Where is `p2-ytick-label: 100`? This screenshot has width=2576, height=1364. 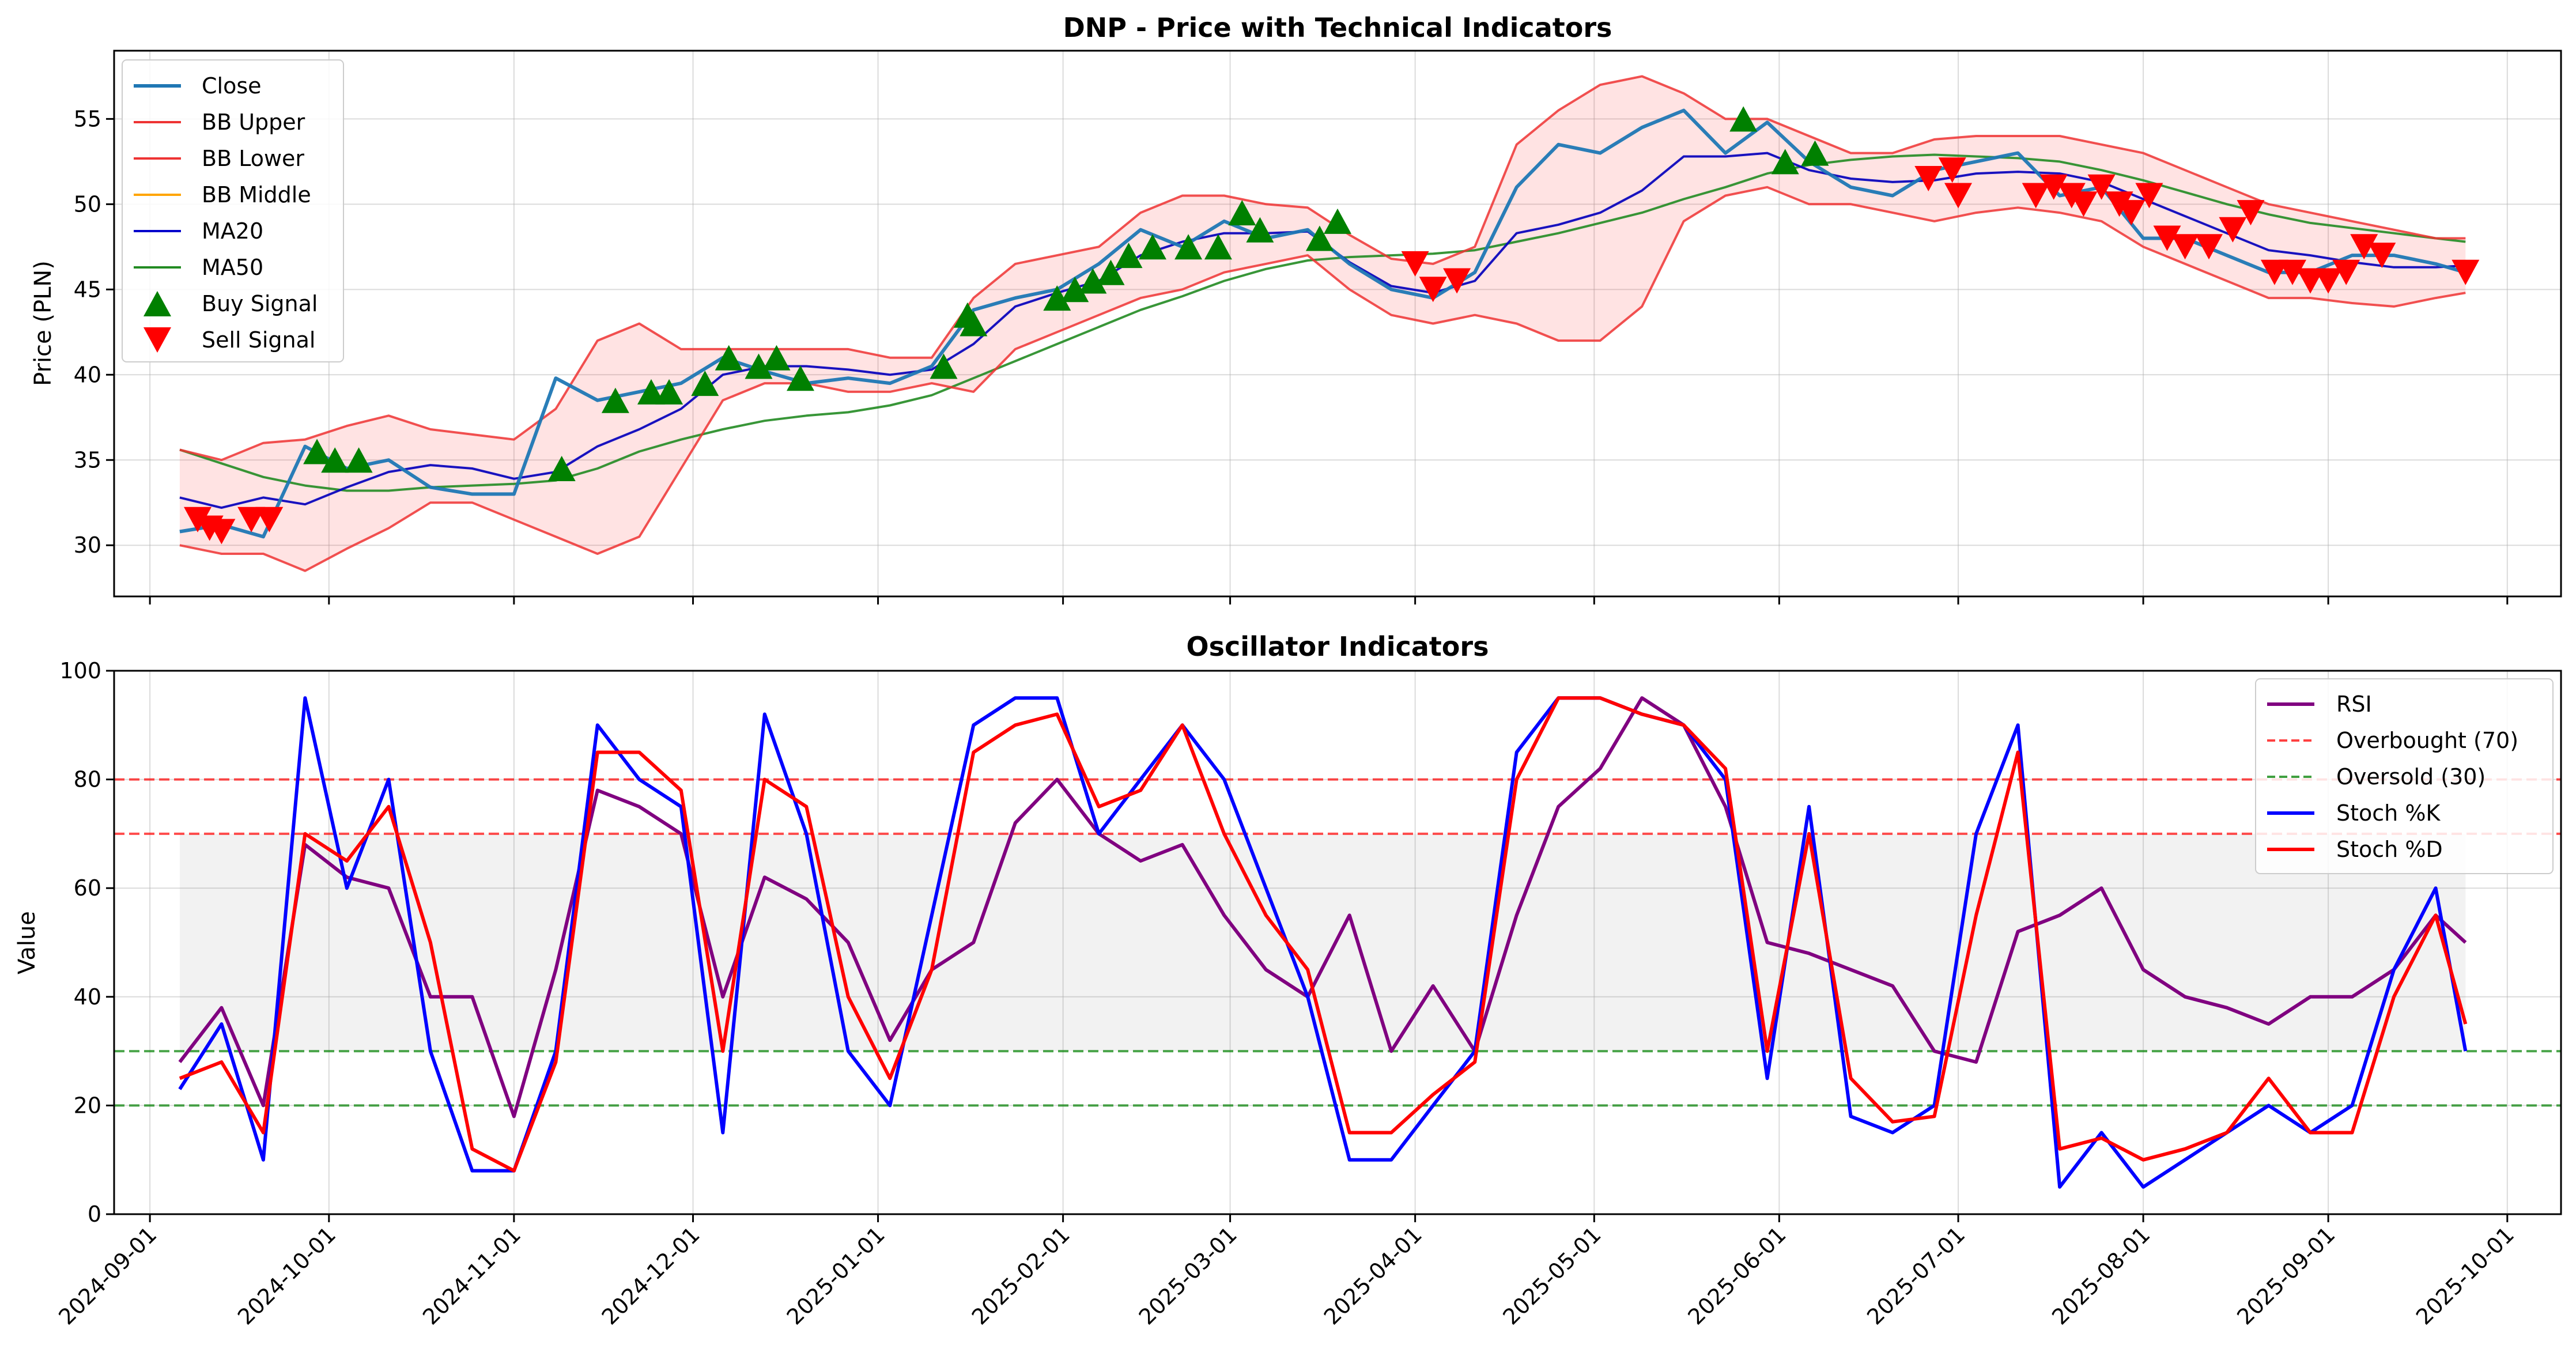
p2-ytick-label: 100 is located at coordinates (80, 670).